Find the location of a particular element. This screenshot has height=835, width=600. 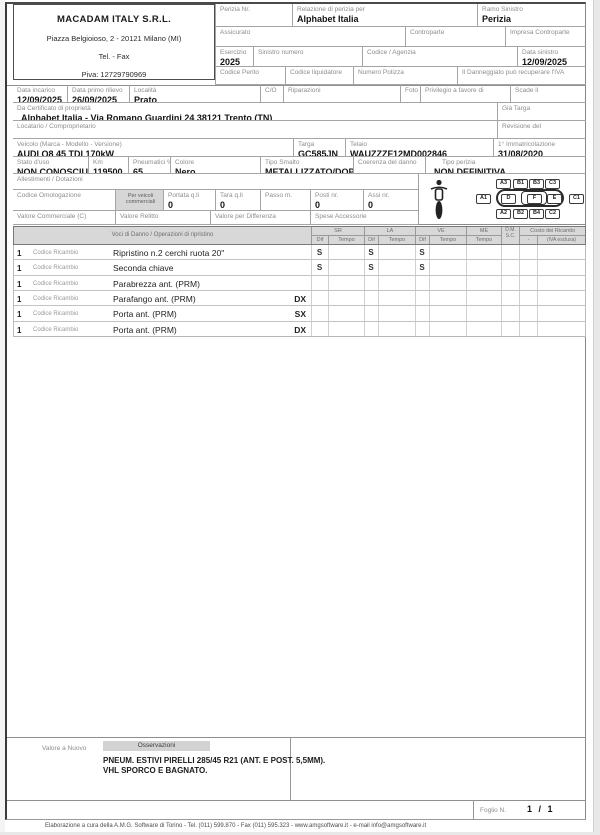

field-label: Data incarico is located at coordinates (36, 90).